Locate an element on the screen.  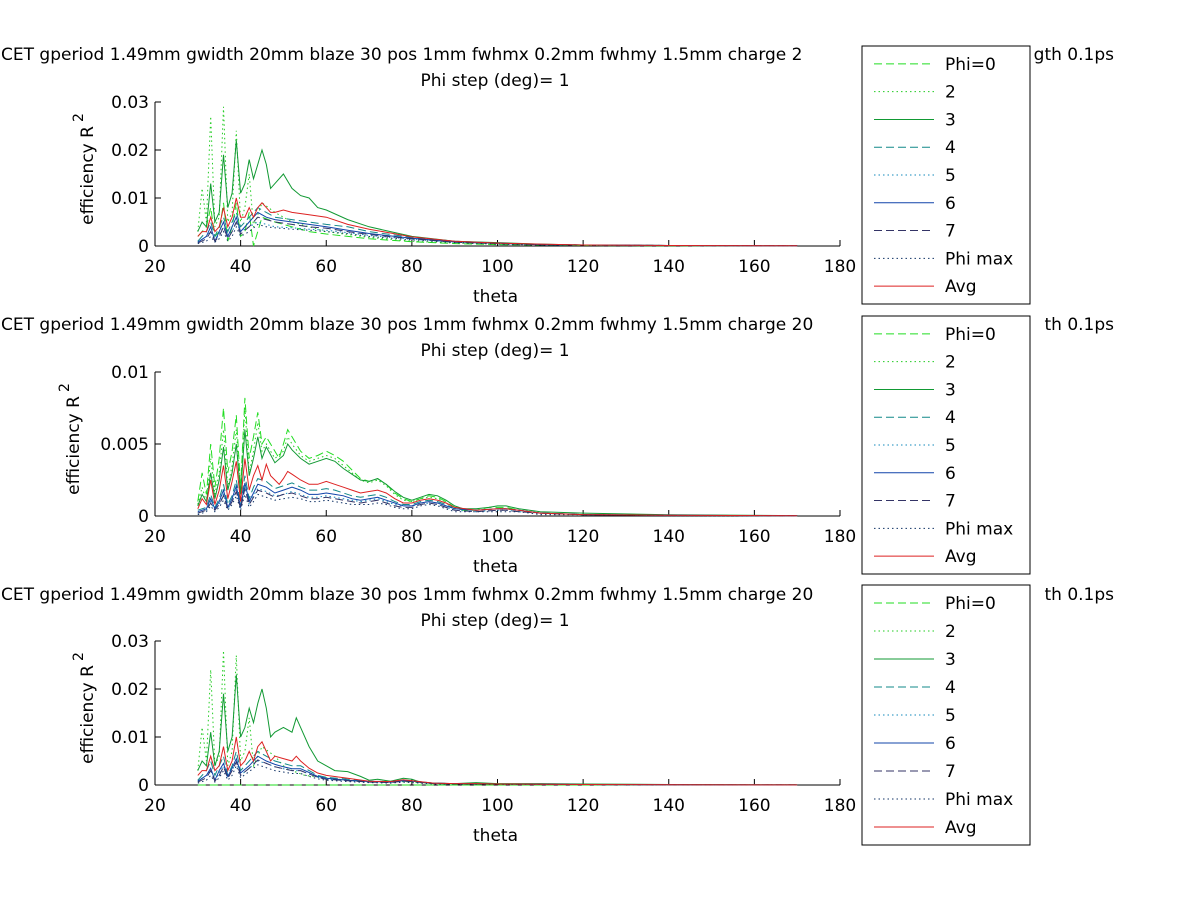
legend-entry: 6 is located at coordinates (950, 204).